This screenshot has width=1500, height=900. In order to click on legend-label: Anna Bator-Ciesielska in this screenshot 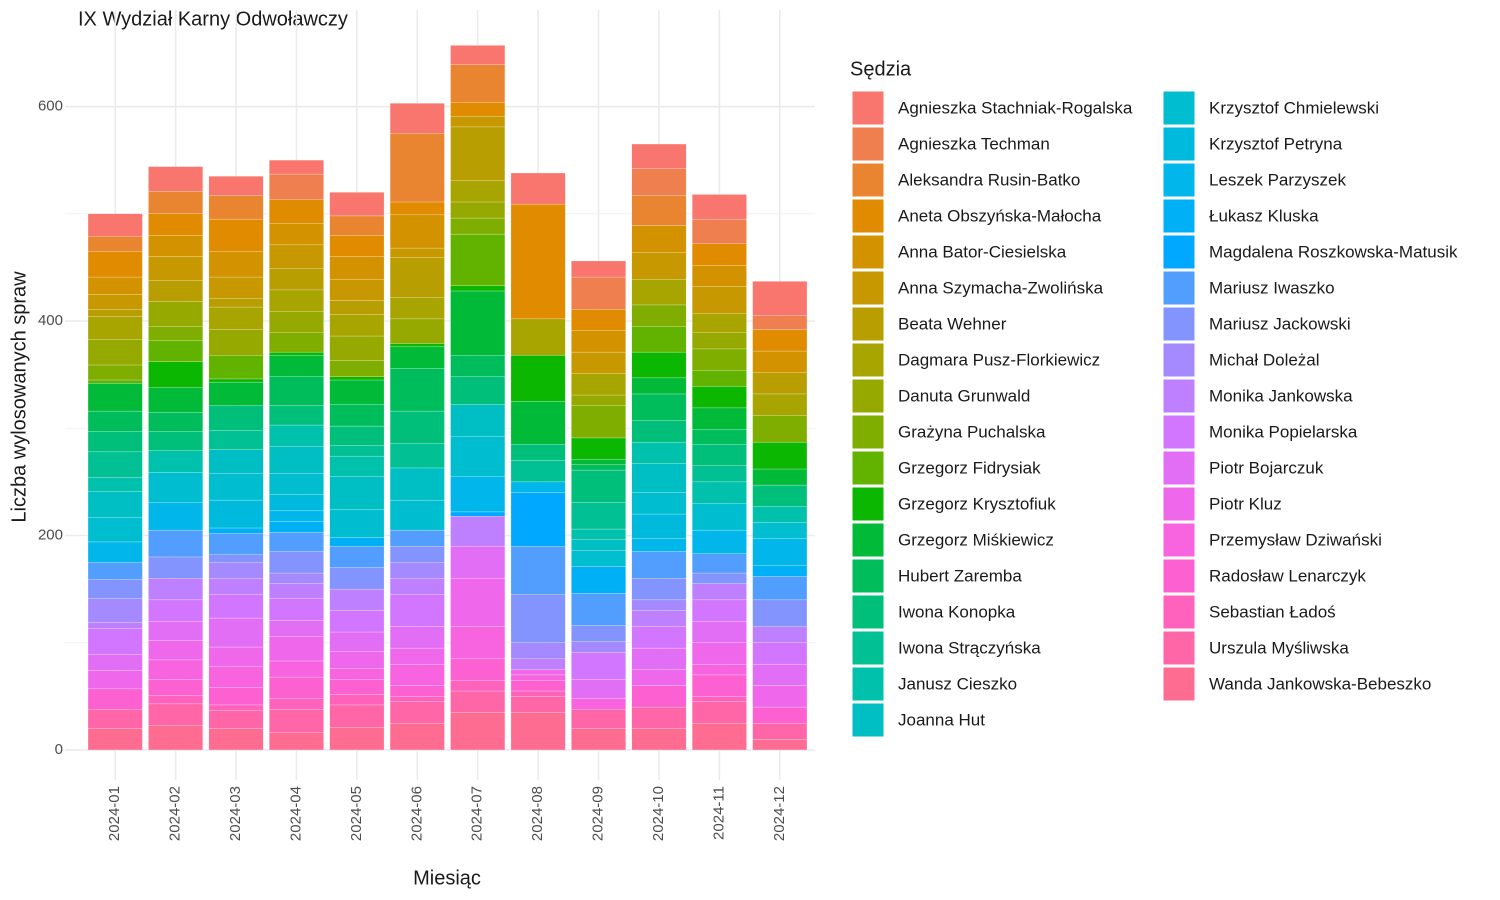, I will do `click(982, 251)`.